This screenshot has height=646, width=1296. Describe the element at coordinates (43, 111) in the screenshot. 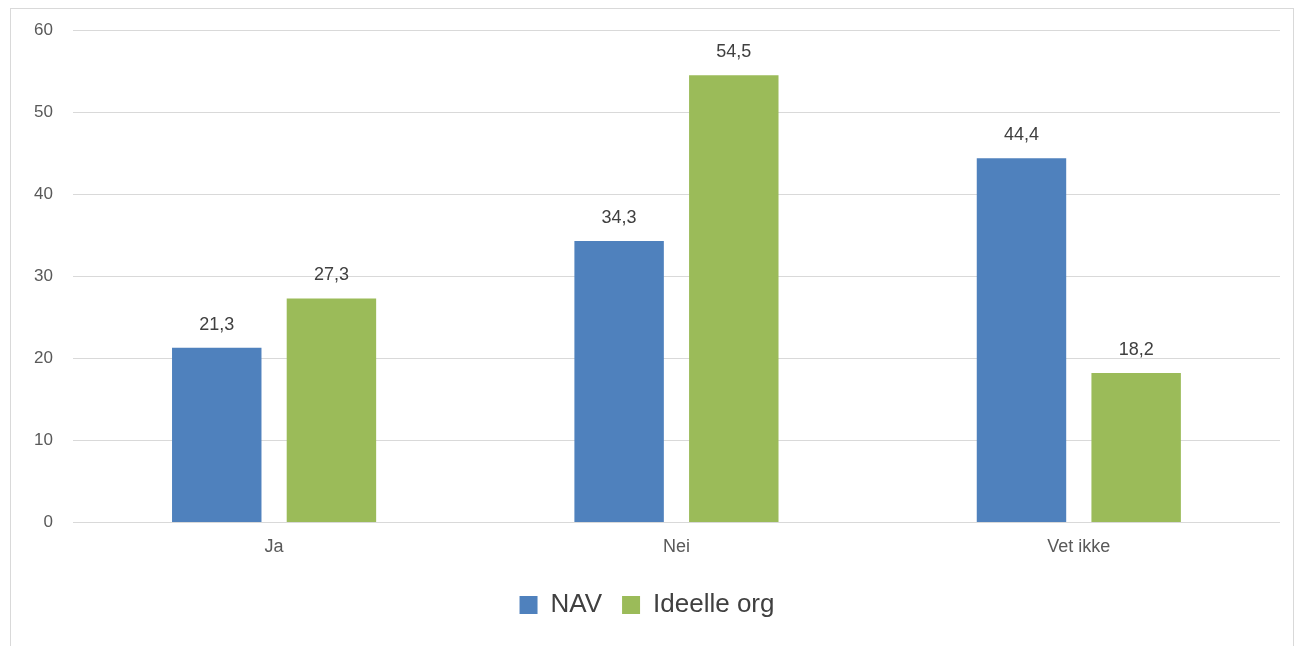

I see `y-tick-label: 50` at that location.